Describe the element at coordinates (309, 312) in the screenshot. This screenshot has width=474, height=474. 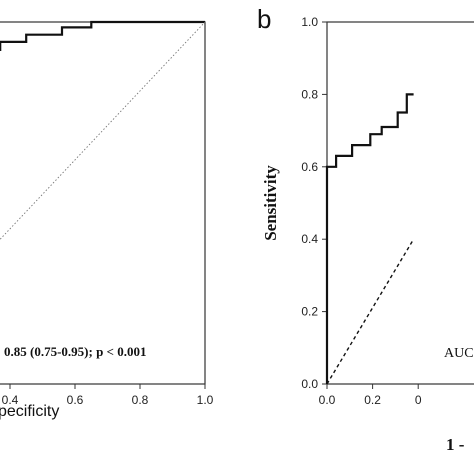
I see `panel-b-y-tick-label: 0.2` at that location.